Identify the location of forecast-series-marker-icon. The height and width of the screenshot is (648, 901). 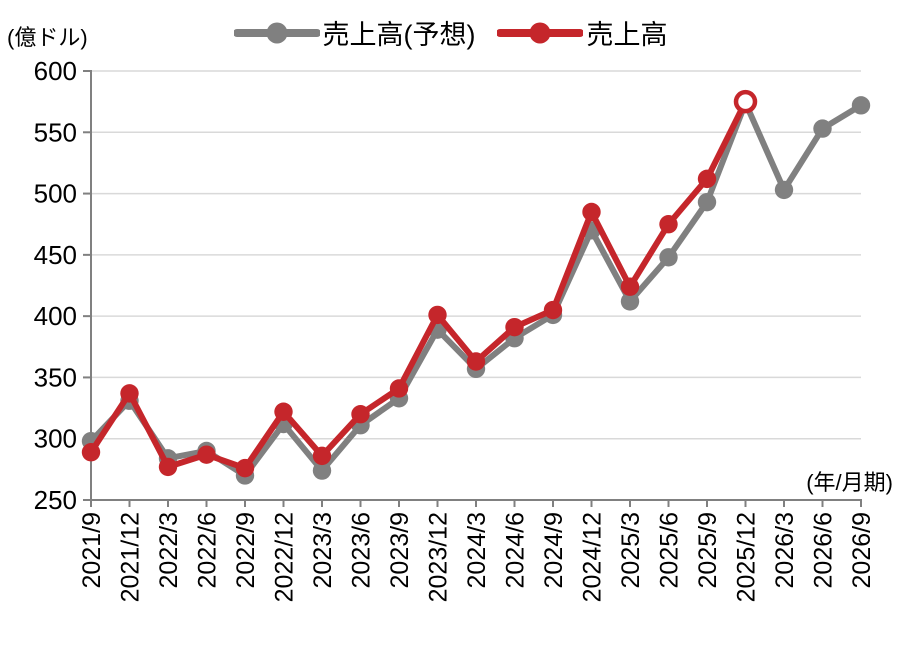
(276, 32).